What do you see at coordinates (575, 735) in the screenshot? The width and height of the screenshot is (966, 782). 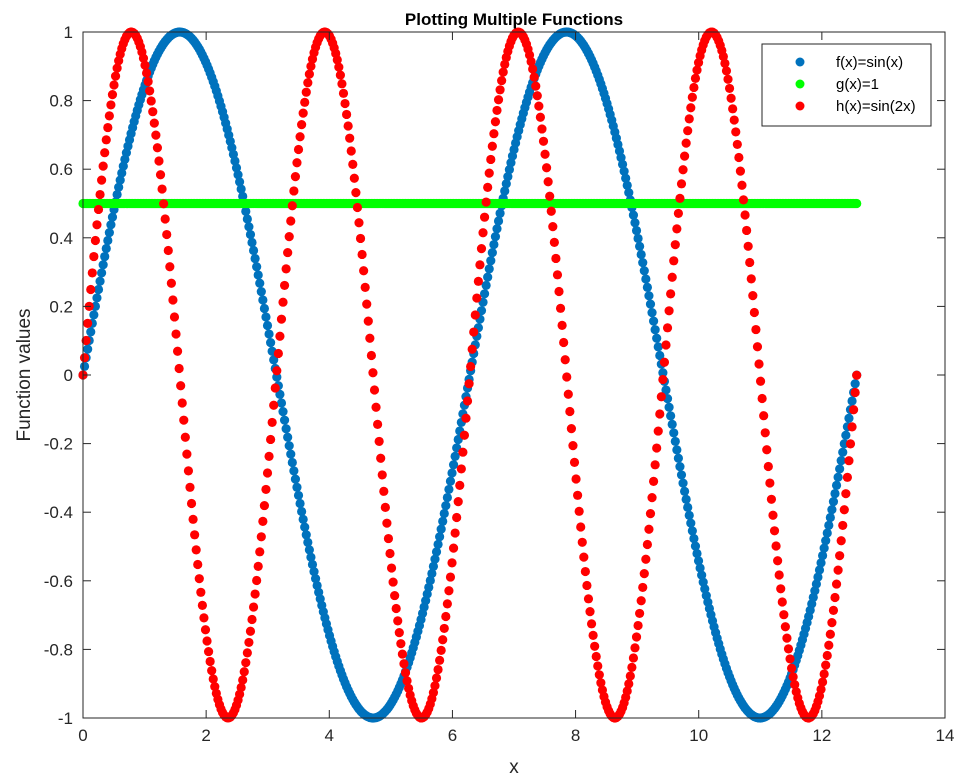 I see `x-tick-label: 8` at bounding box center [575, 735].